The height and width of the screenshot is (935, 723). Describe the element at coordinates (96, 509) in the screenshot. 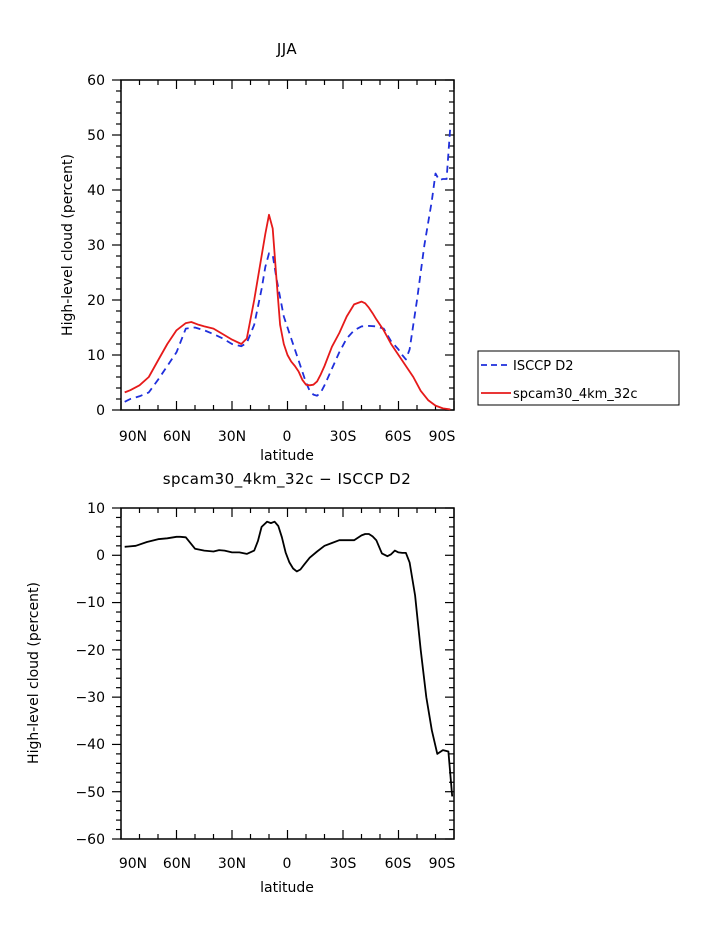

I see `bottom-y-tick-label-10: 10` at that location.